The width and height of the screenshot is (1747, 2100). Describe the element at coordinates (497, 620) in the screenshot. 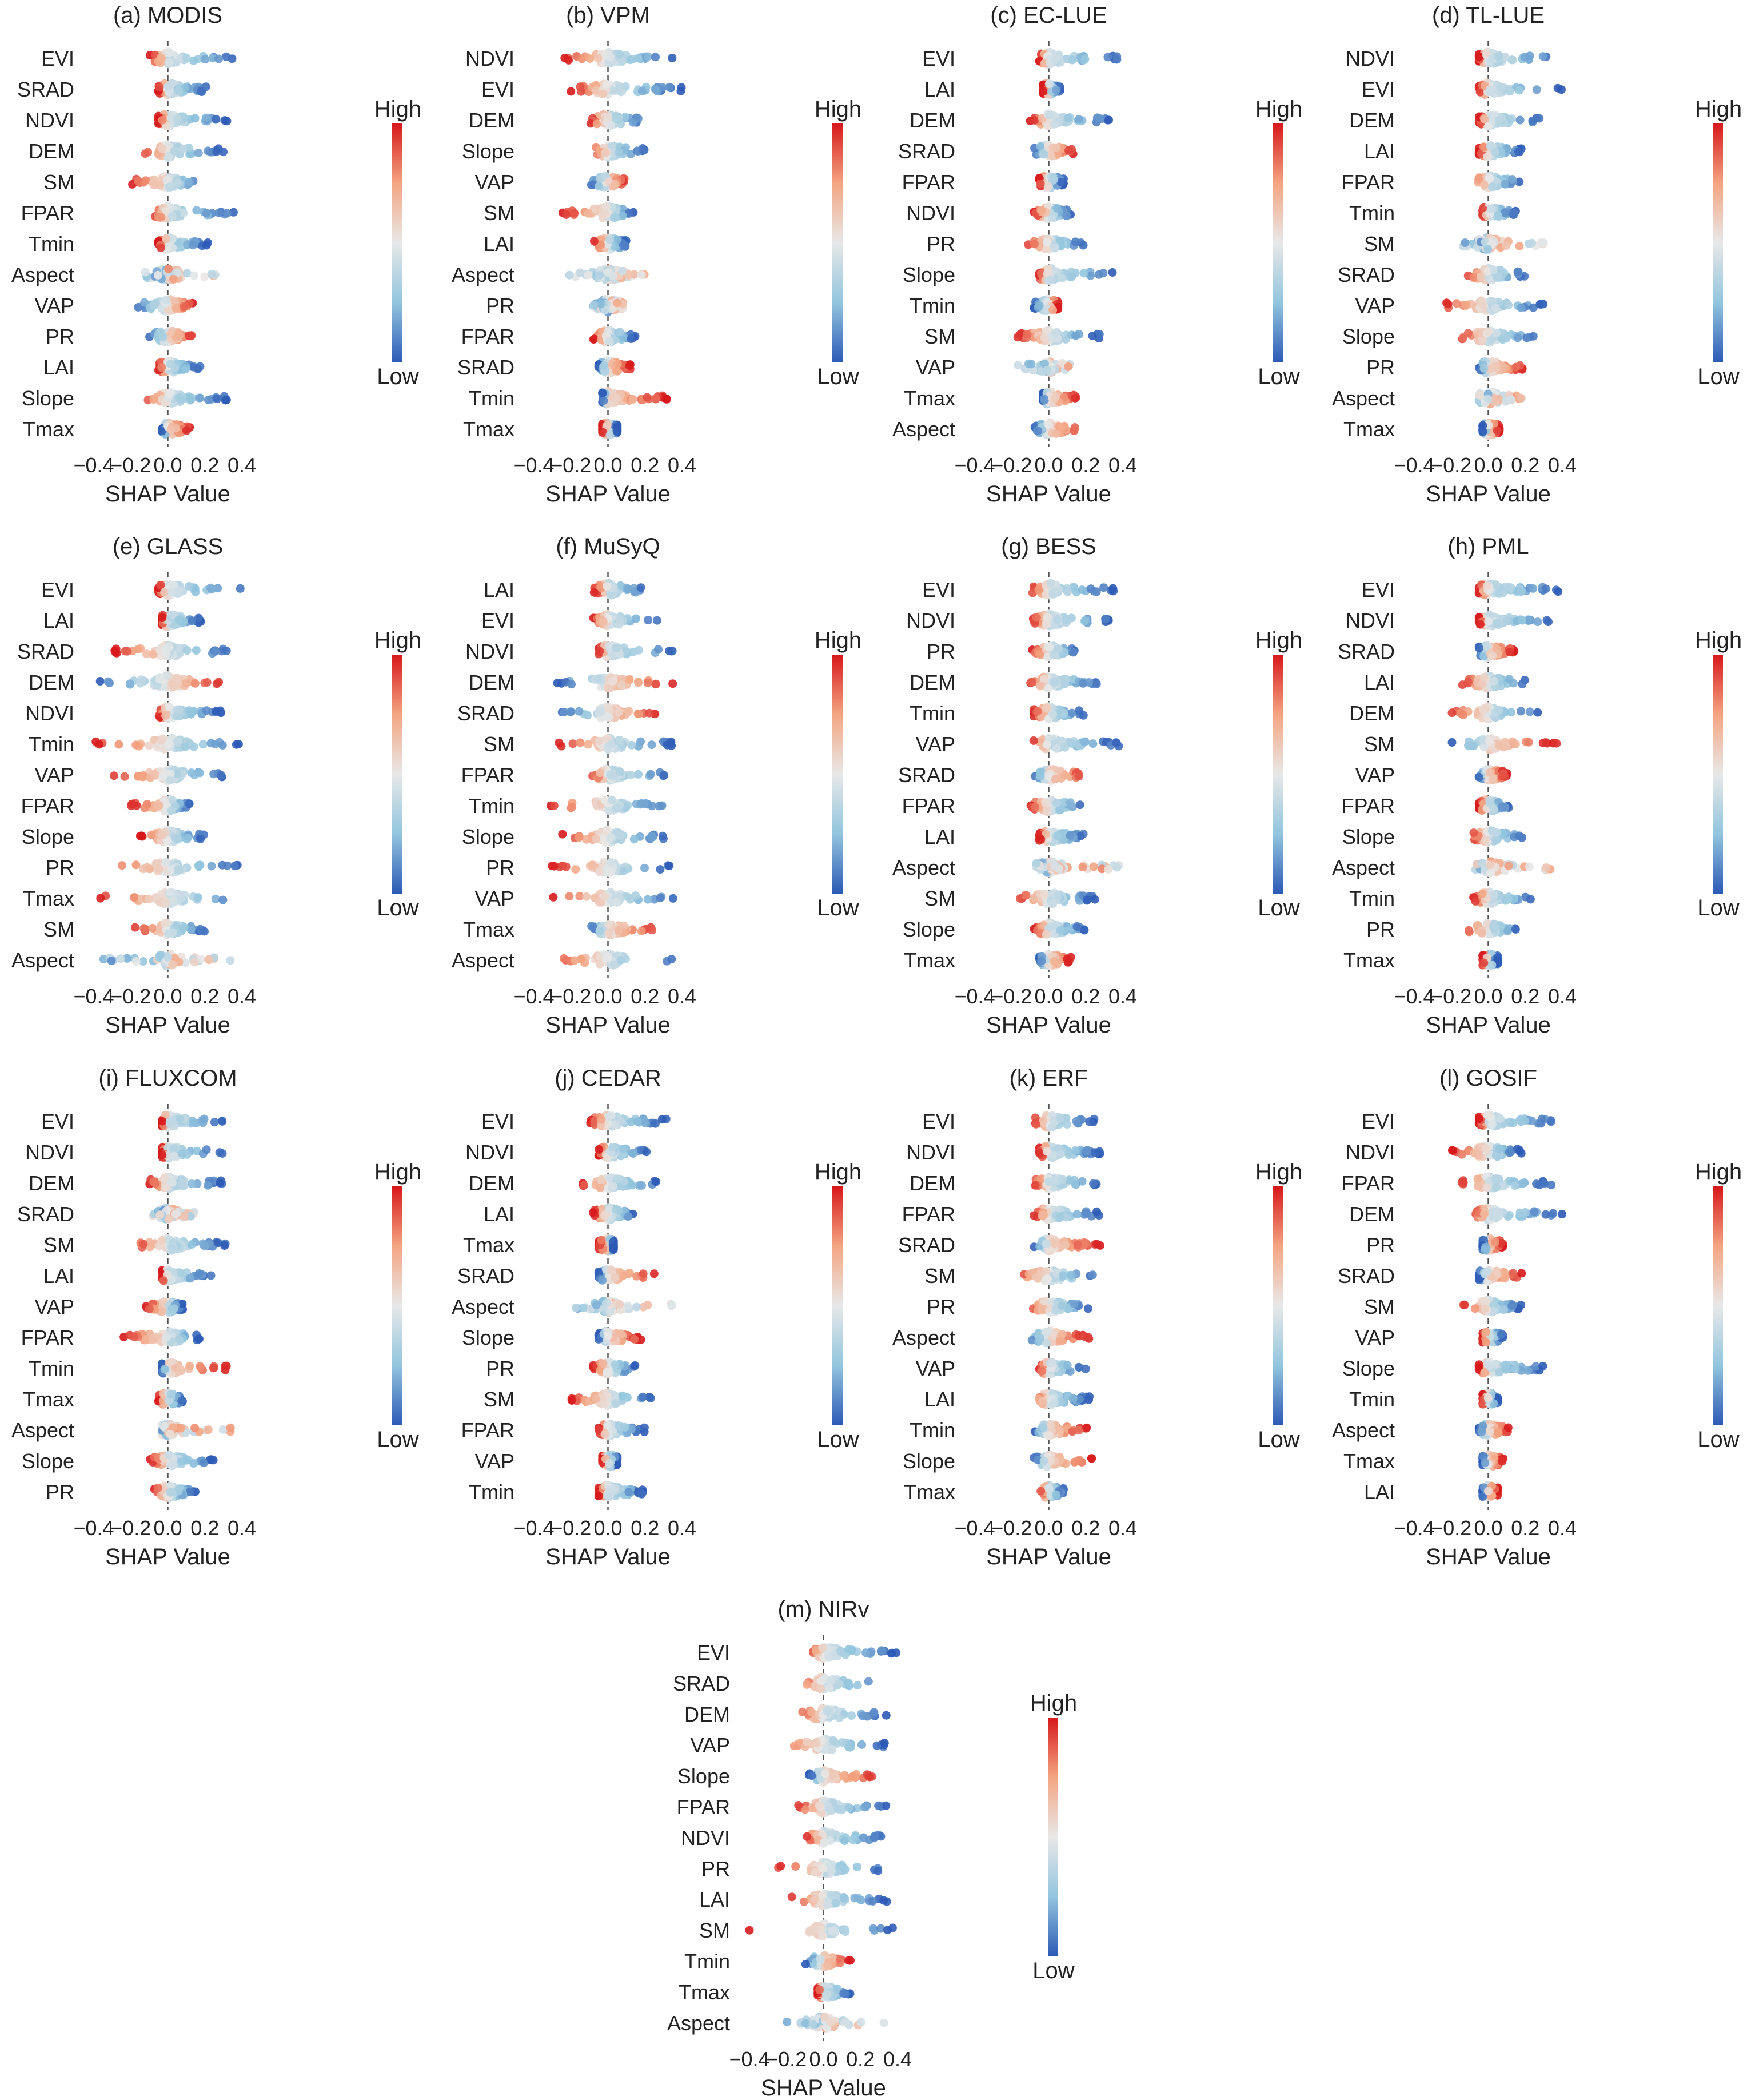

I see `feature-label: EVI` at that location.